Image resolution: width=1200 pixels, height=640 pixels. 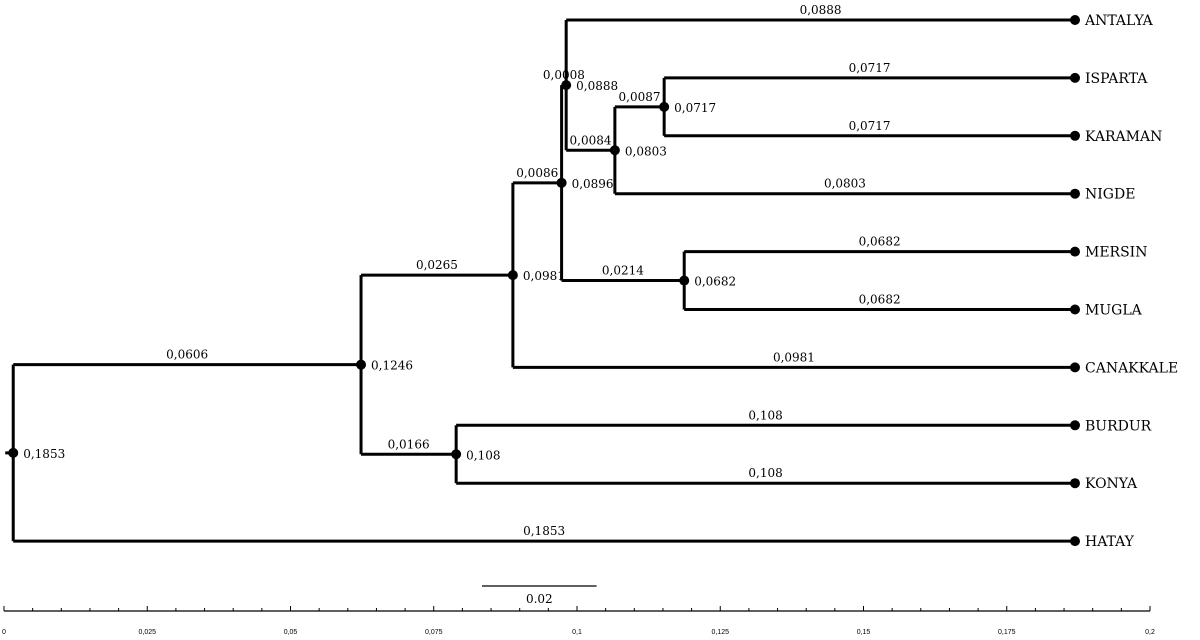 I want to click on branch-length-label: 0,0214, so click(x=623, y=271).